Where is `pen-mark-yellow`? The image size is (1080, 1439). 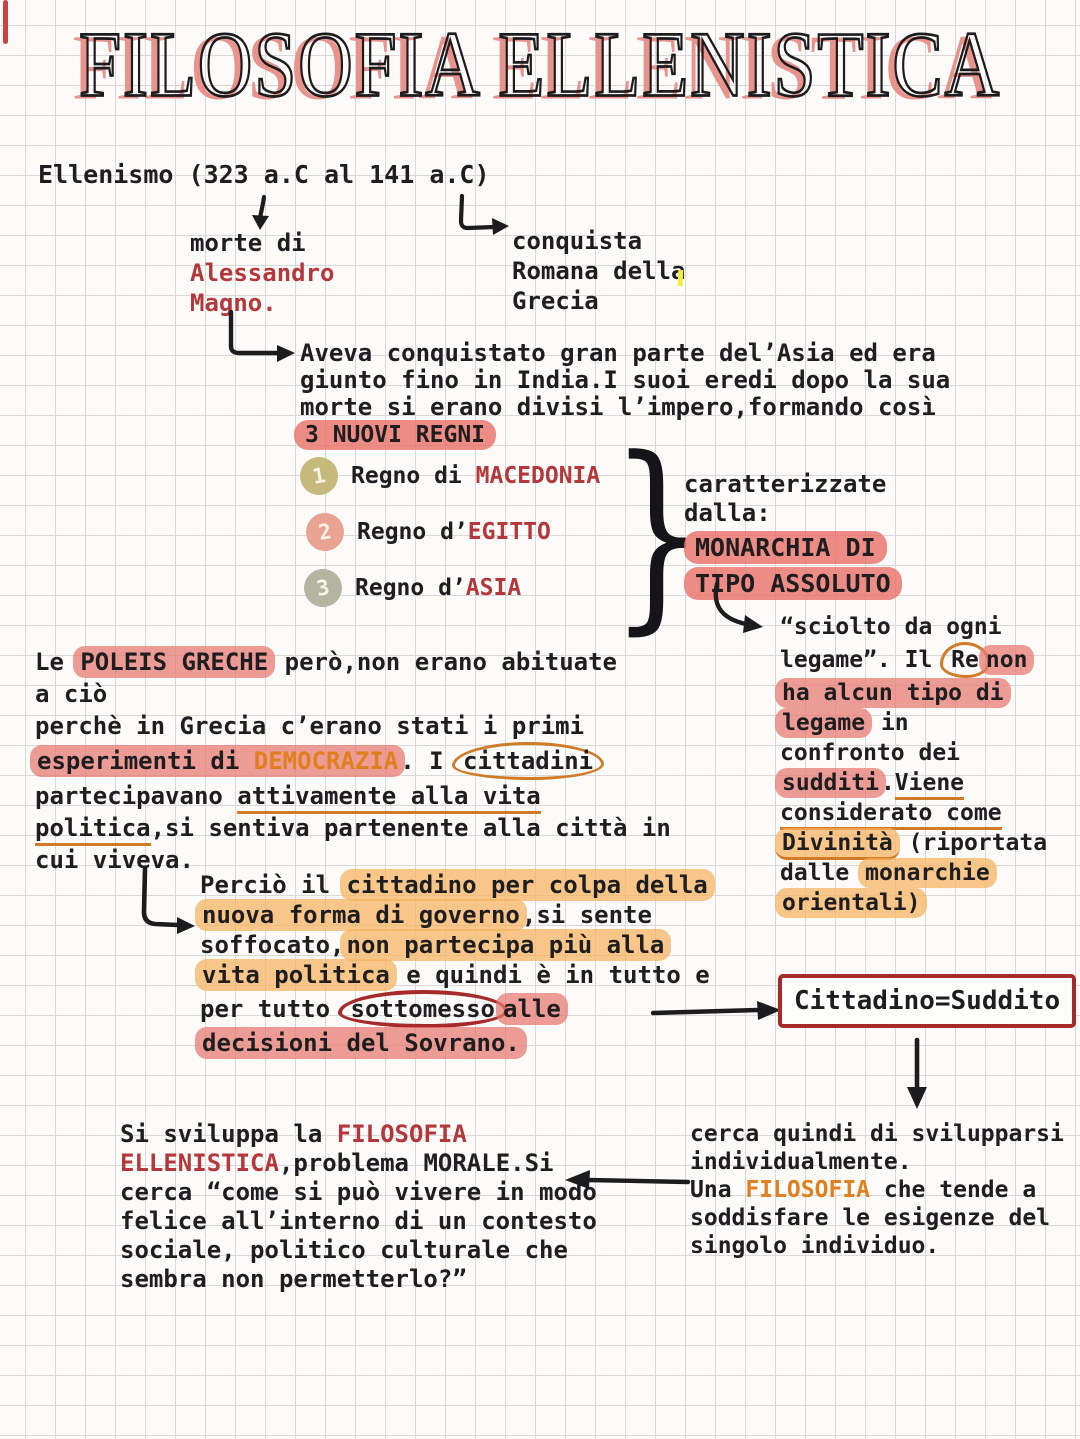
pen-mark-yellow is located at coordinates (680, 278).